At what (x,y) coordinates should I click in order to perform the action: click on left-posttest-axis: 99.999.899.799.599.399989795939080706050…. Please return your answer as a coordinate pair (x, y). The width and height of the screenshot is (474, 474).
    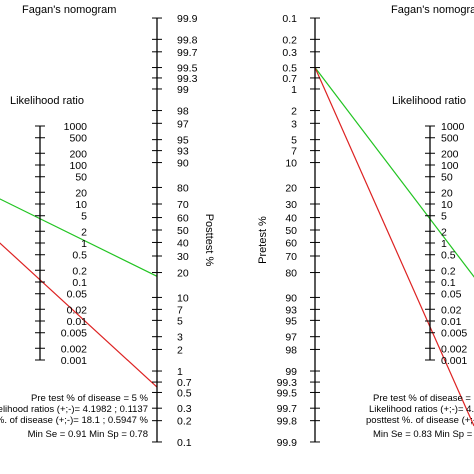
    Looking at the image, I should click on (175, 231).